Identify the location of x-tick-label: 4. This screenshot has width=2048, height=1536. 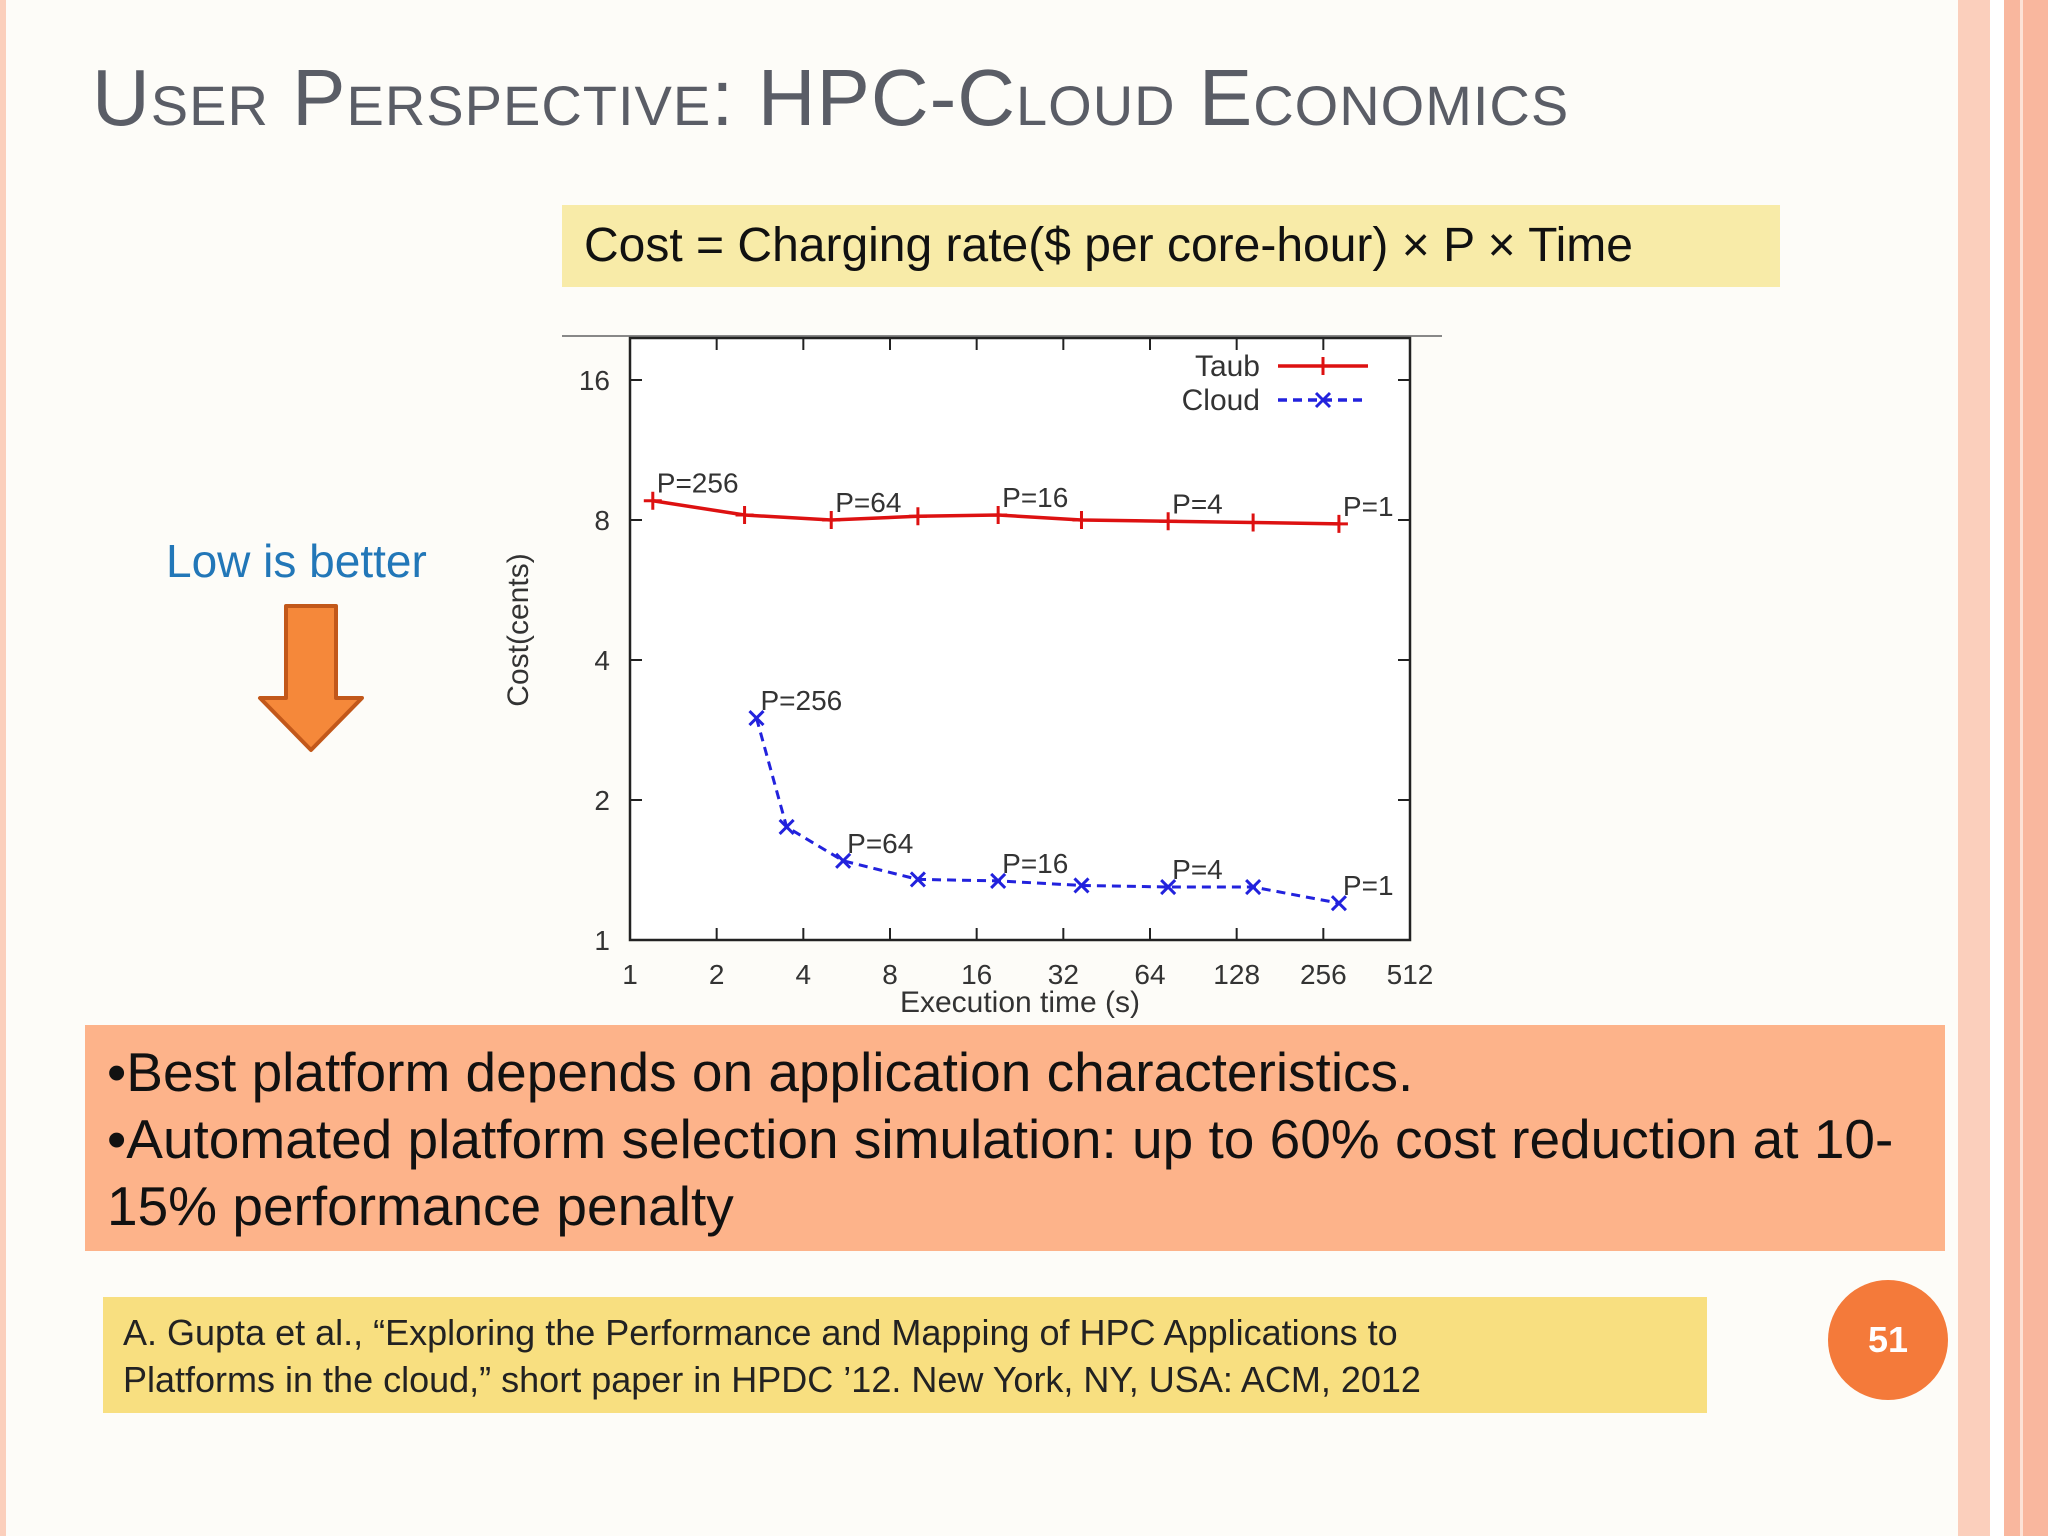
(804, 974).